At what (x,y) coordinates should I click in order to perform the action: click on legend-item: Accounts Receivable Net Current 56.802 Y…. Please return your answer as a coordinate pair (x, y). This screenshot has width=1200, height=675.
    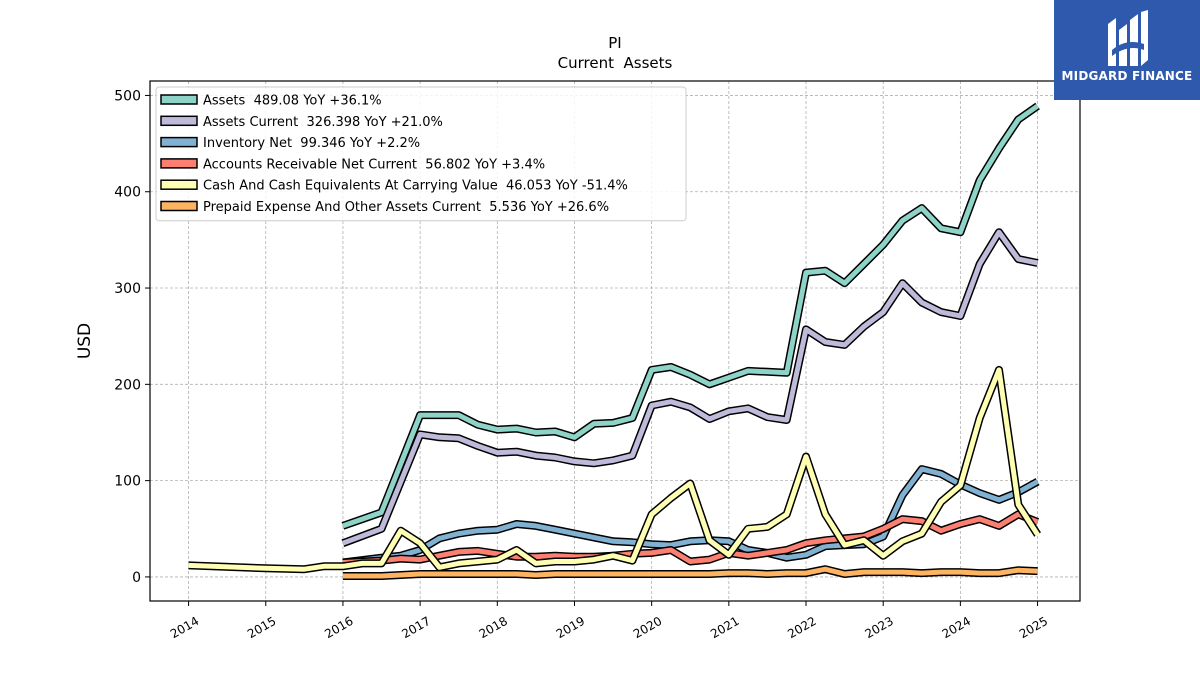
    Looking at the image, I should click on (352, 164).